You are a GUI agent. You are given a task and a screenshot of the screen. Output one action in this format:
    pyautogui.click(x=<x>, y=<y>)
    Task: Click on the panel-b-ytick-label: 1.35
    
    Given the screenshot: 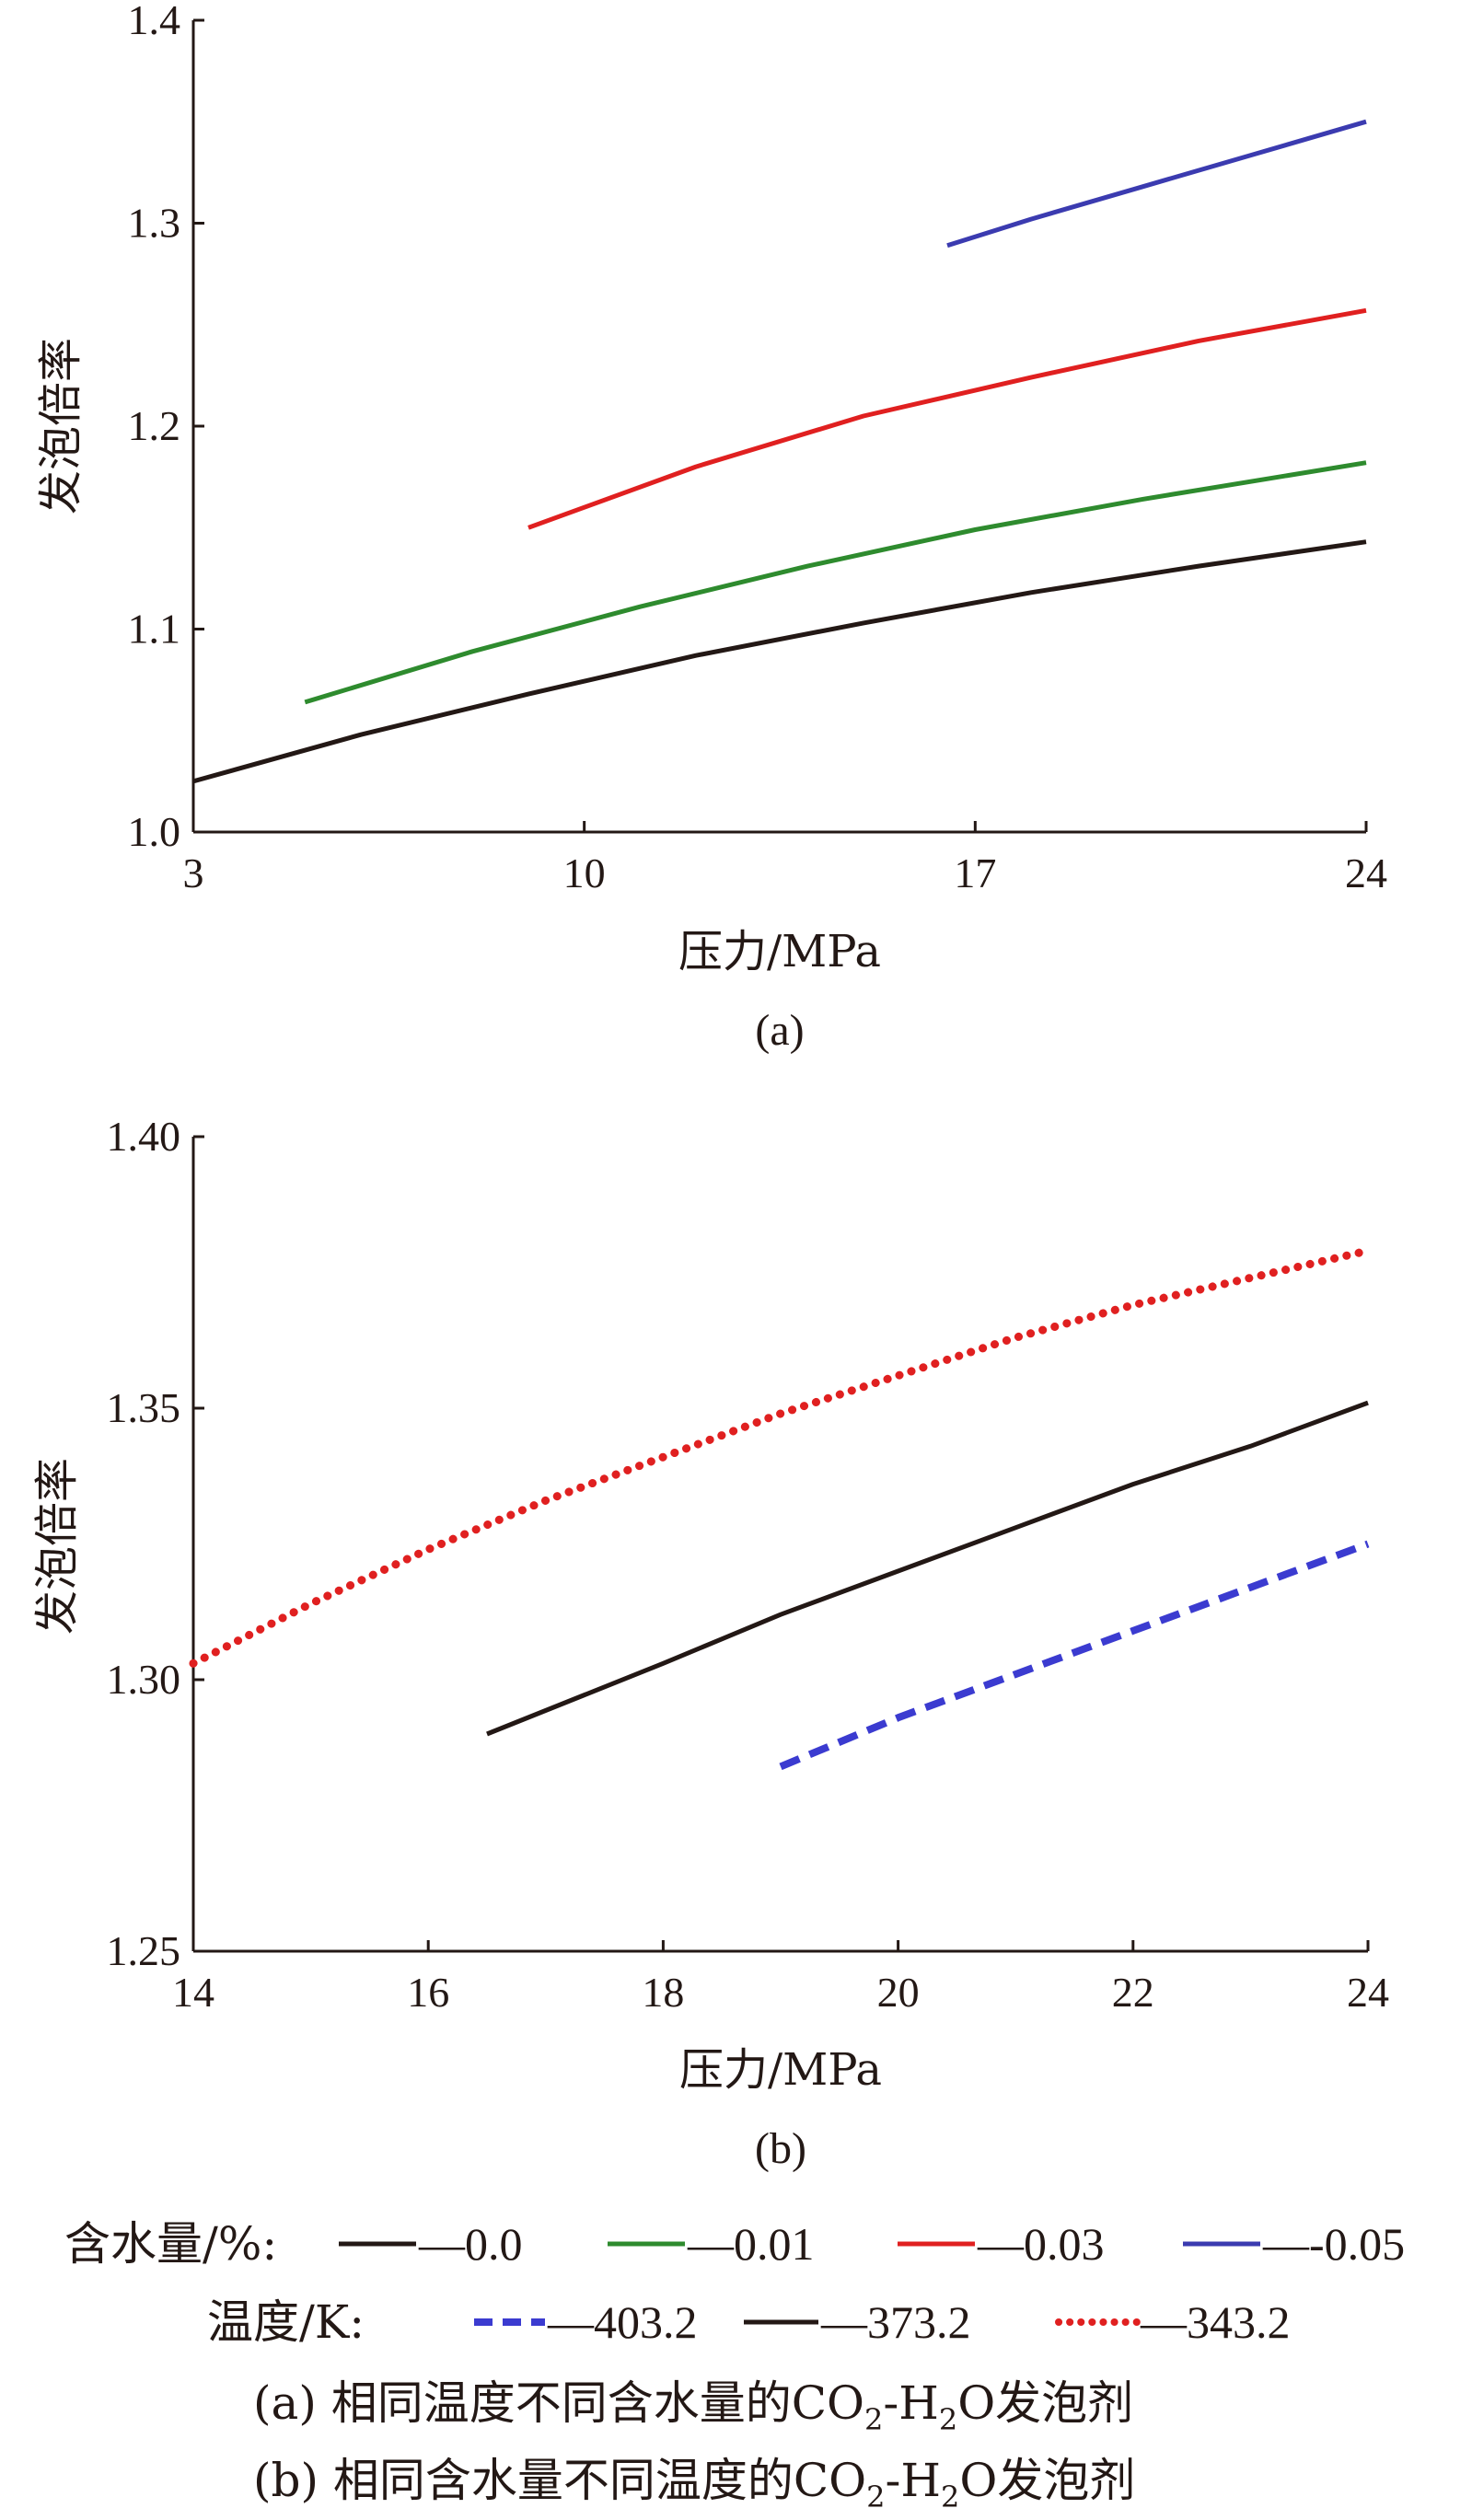 What is the action you would take?
    pyautogui.click(x=144, y=1407)
    